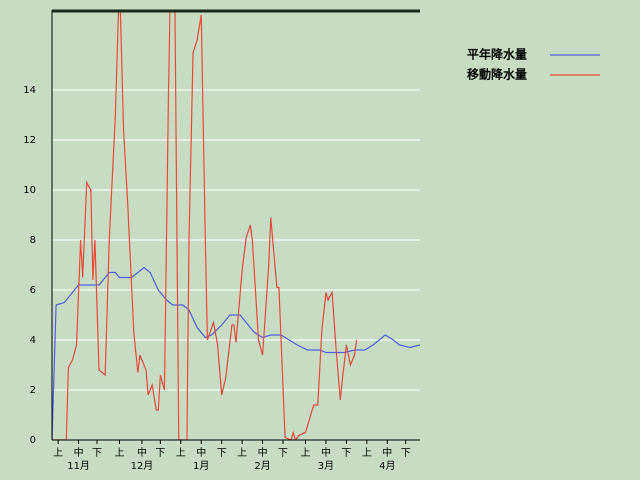 This screenshot has height=480, width=640. What do you see at coordinates (33, 390) in the screenshot?
I see `y-tick-label: 2` at bounding box center [33, 390].